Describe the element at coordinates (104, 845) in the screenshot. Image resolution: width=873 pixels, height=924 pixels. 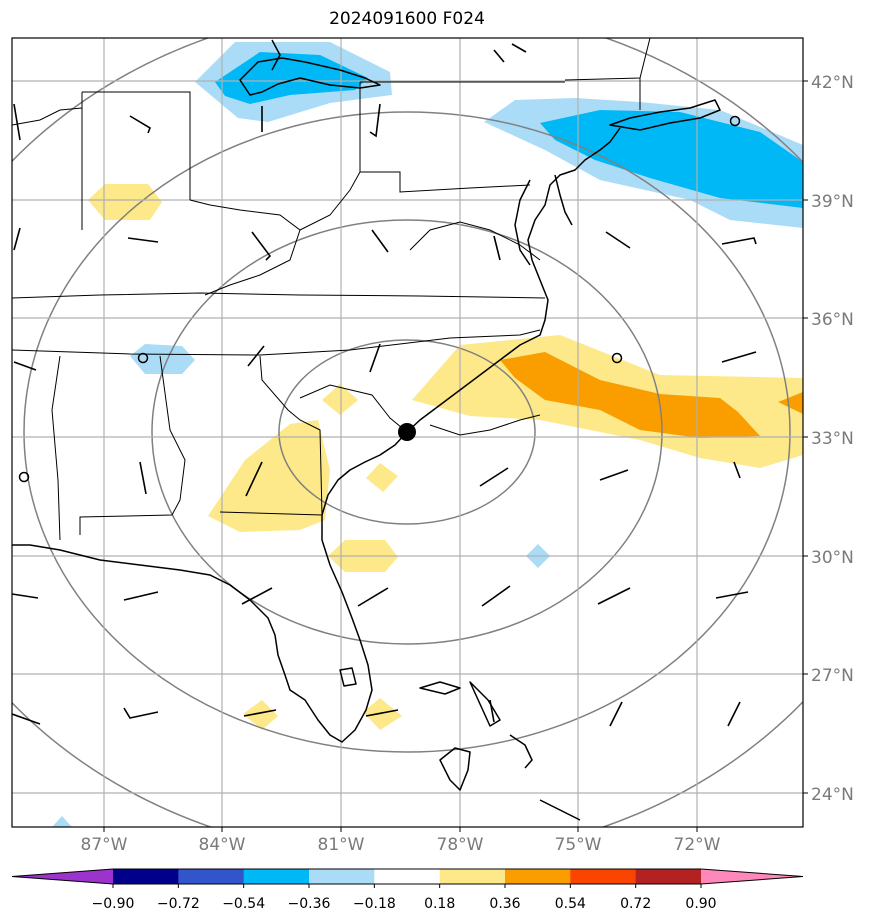
I see `lon-label: 87°W` at that location.